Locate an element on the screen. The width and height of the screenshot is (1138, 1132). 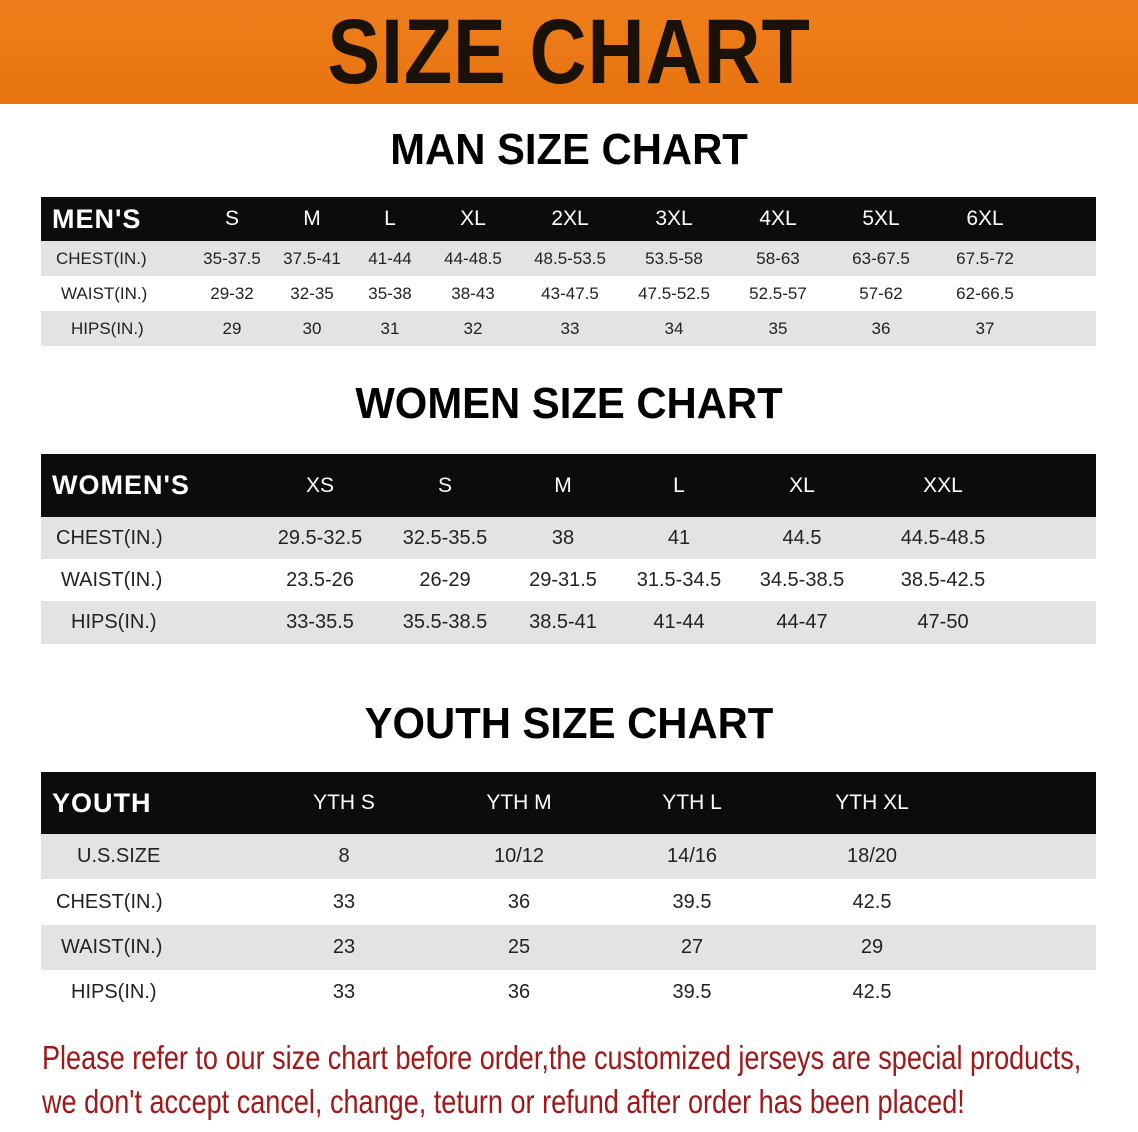
table-cell: 30 is located at coordinates (312, 328).